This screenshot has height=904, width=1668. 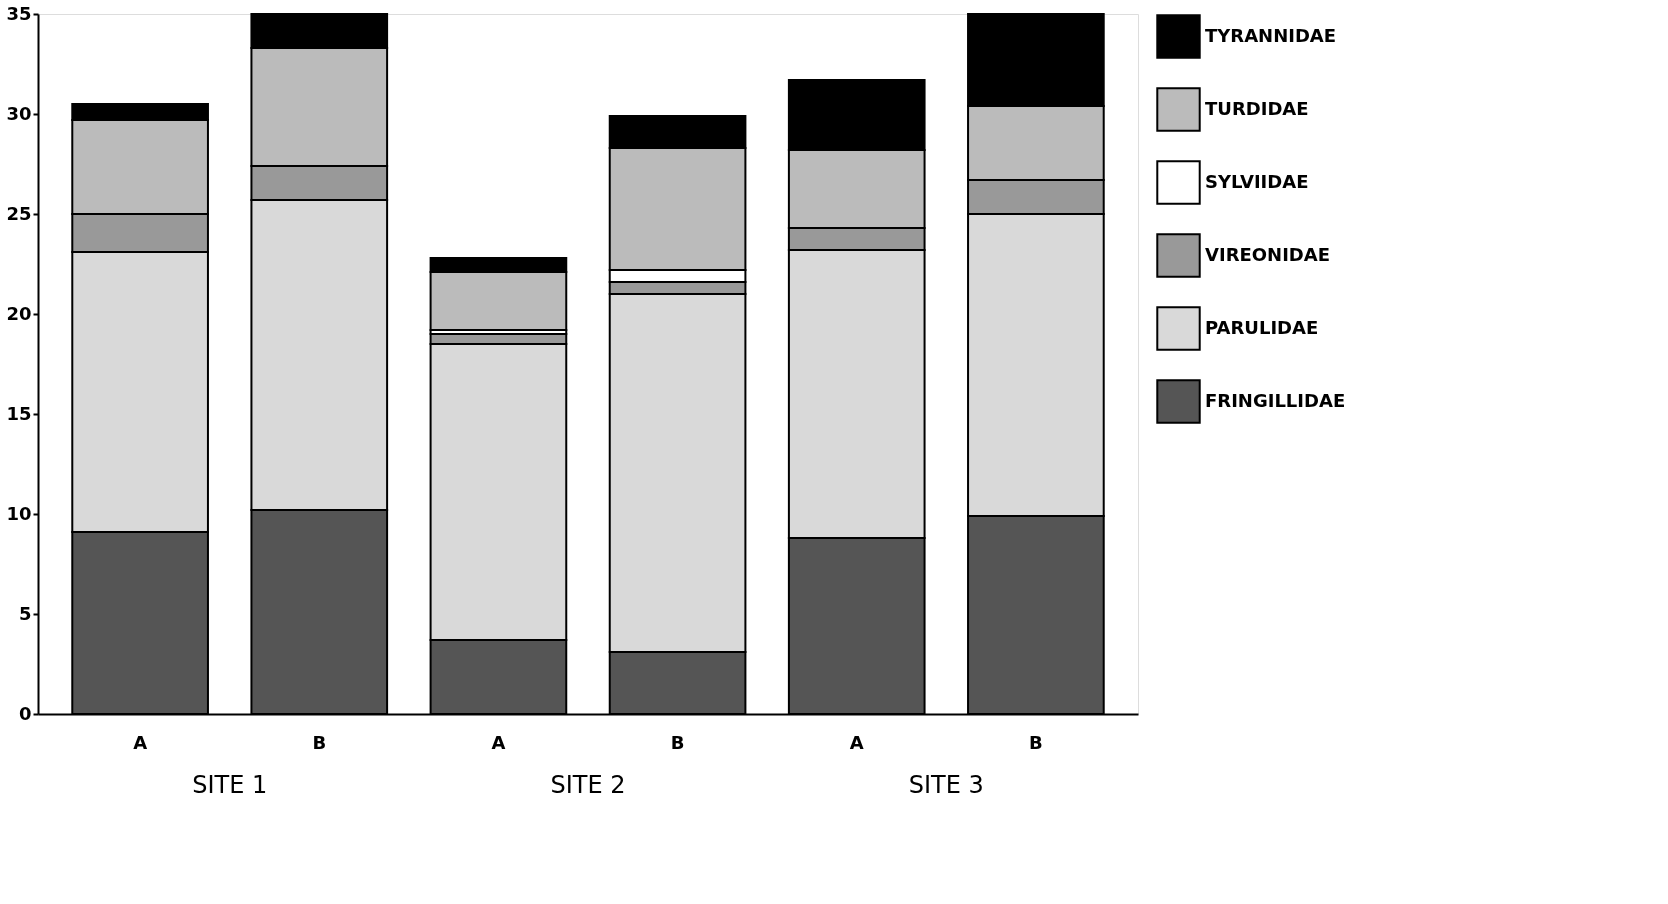 I want to click on legend-label: TURDIDAE, so click(x=1257, y=108).